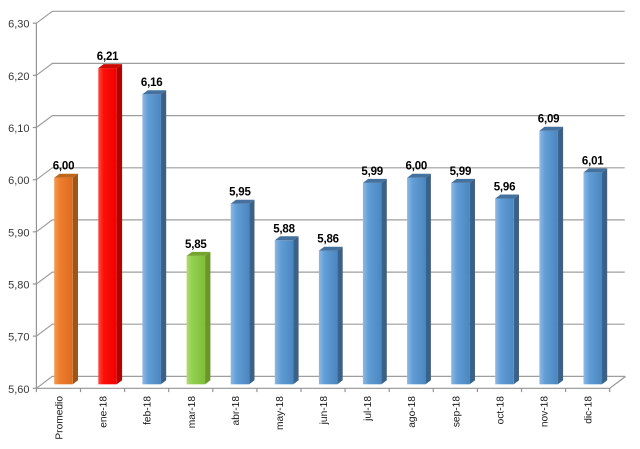 The width and height of the screenshot is (640, 449). Describe the element at coordinates (18, 233) in the screenshot. I see `svg-text: 5,90` at that location.